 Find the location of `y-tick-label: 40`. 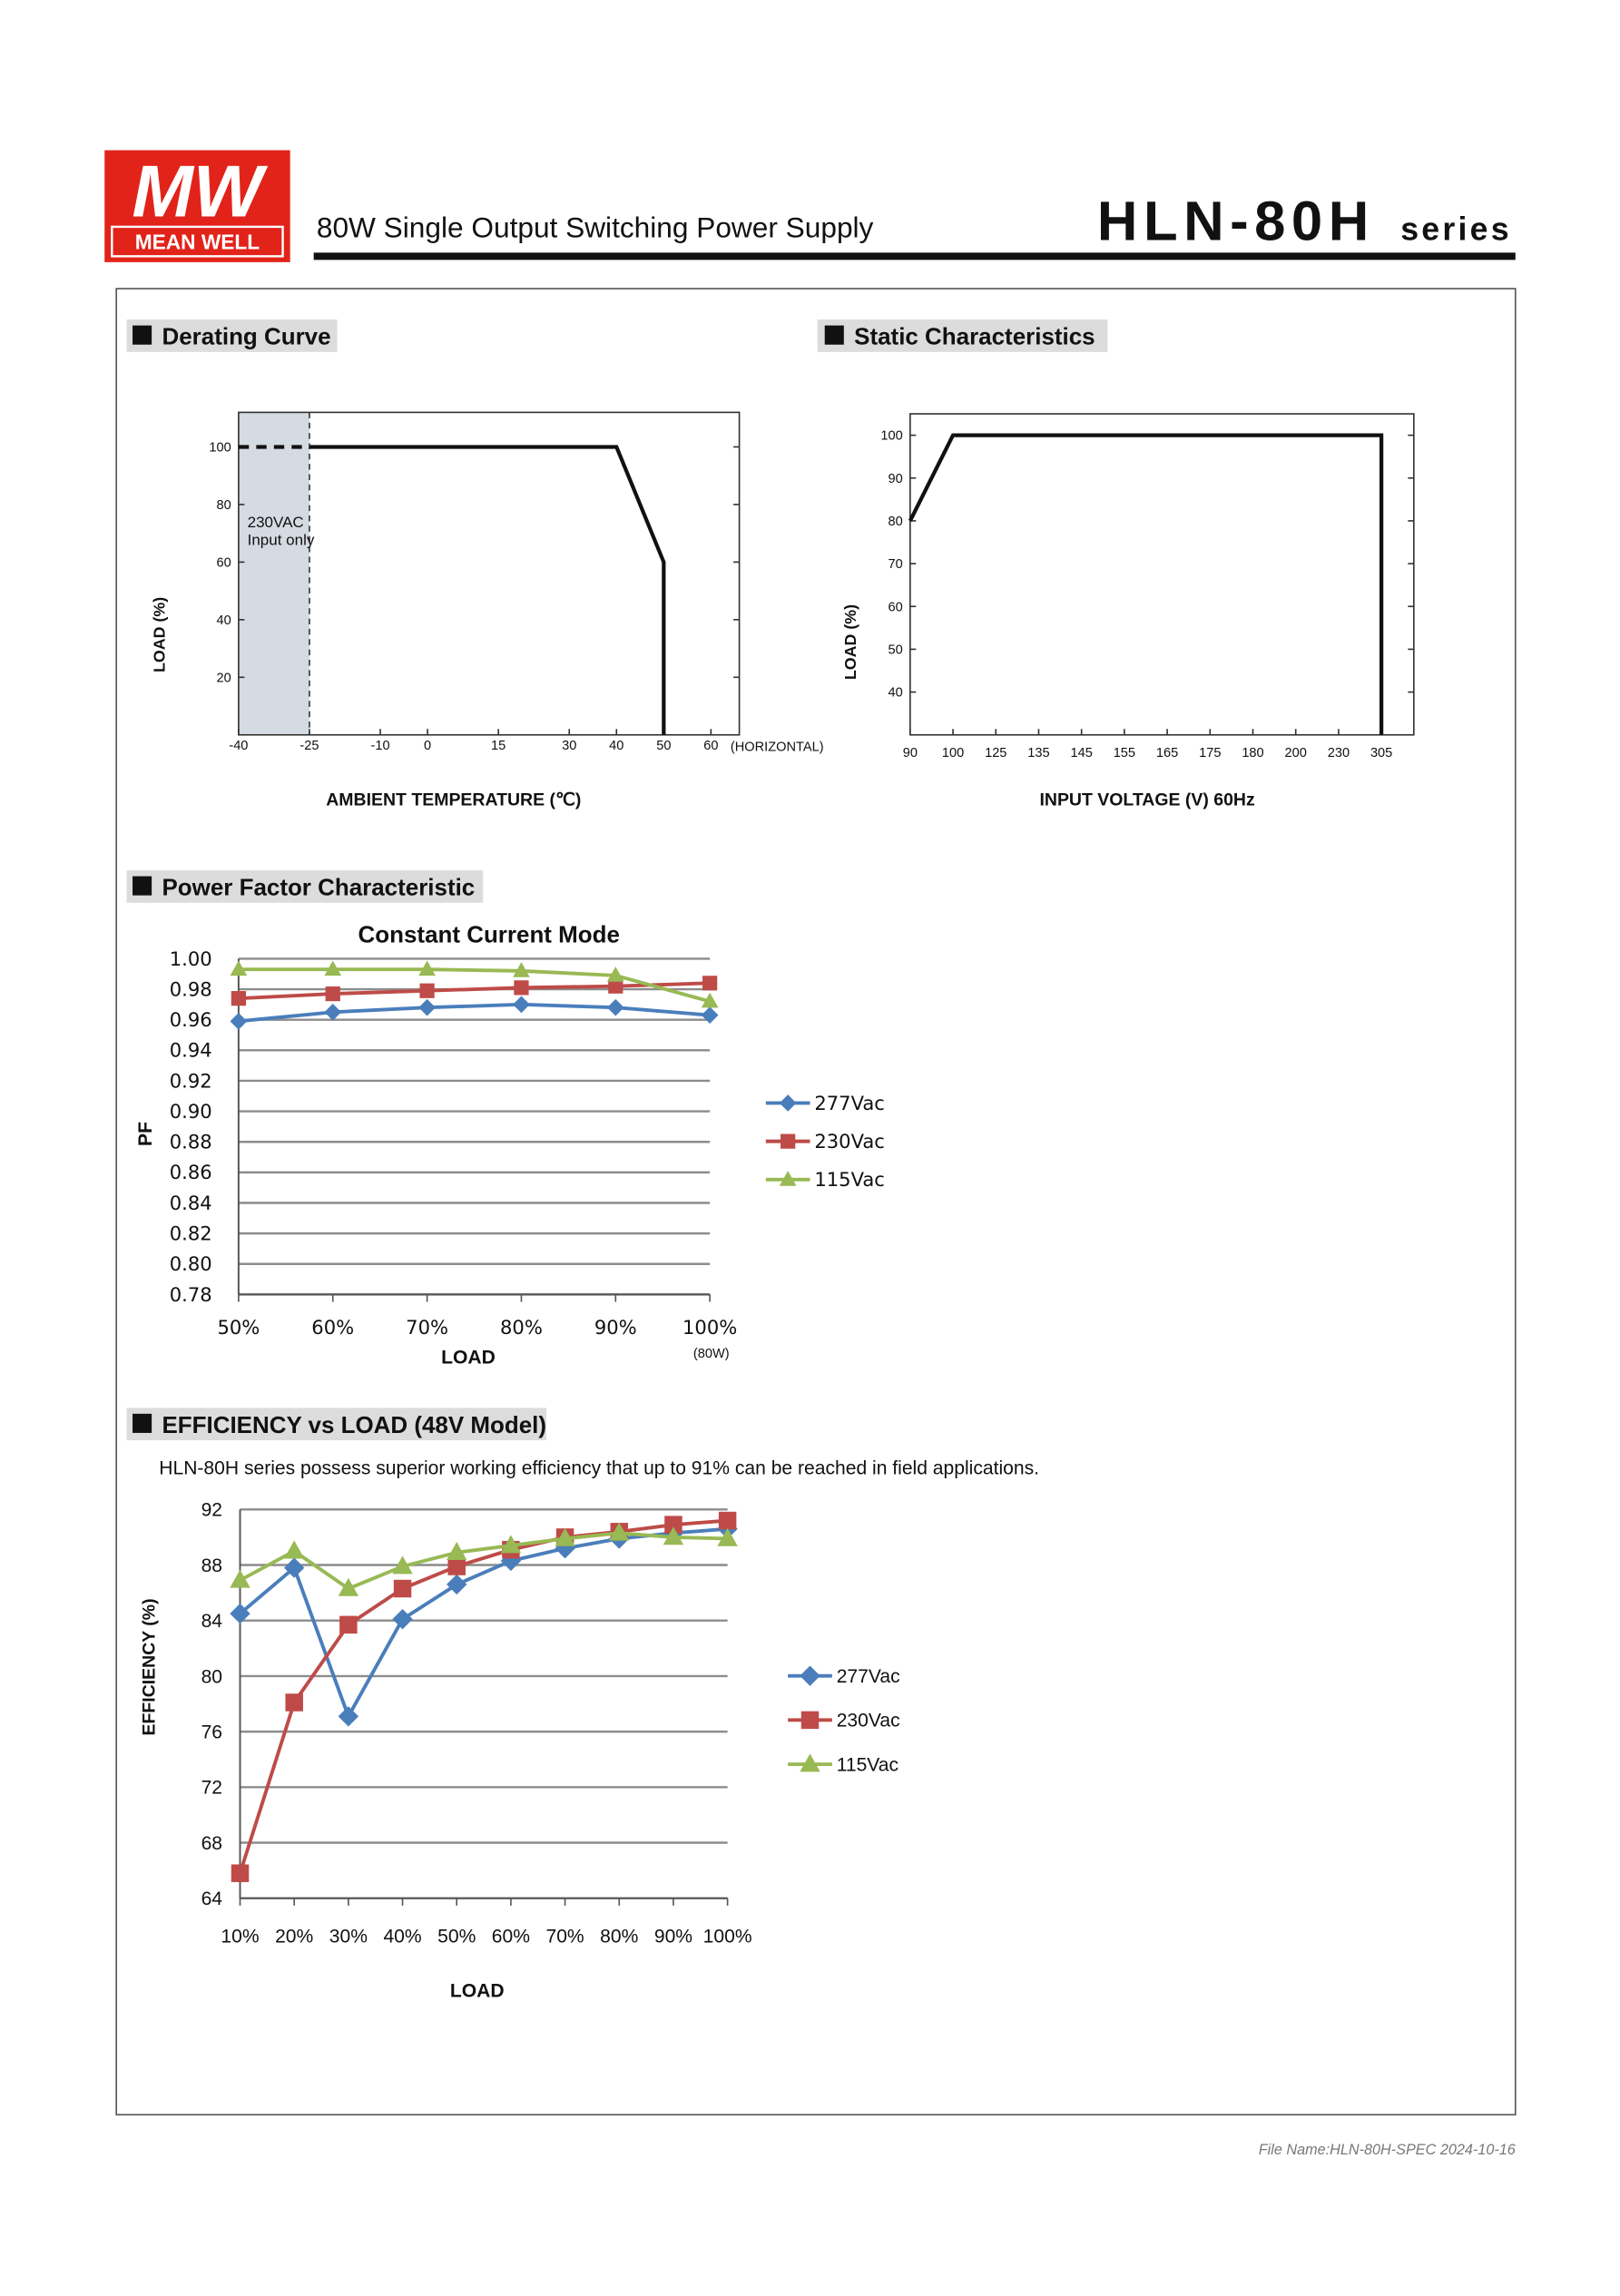

y-tick-label: 40 is located at coordinates (895, 693).